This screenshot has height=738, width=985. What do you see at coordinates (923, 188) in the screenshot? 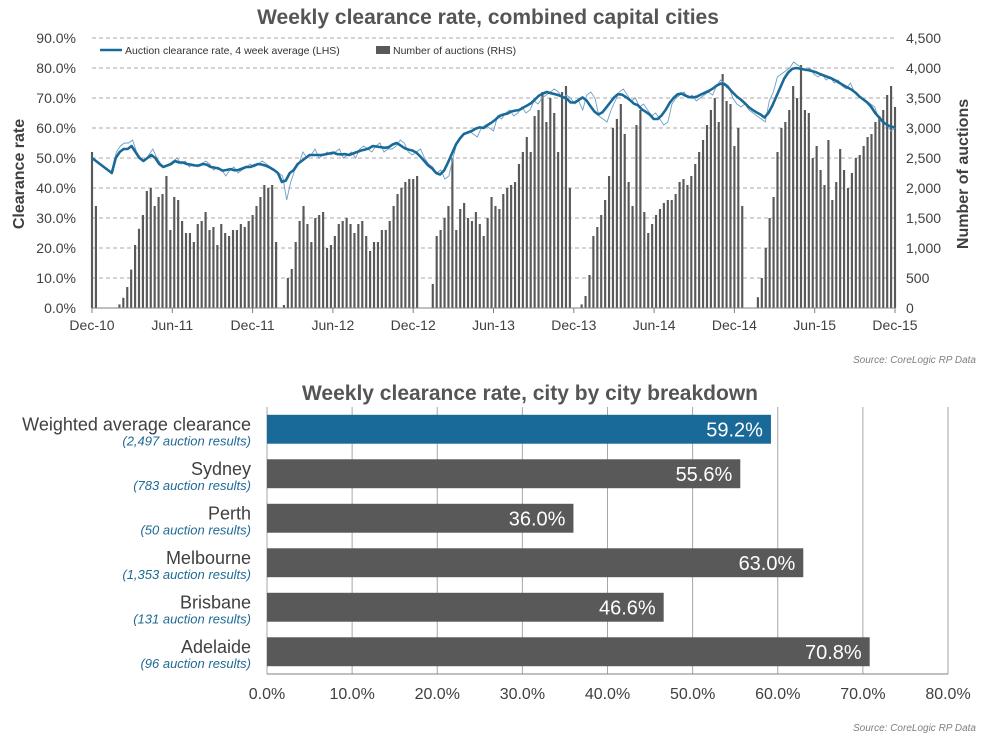
I see `right-y-tick: 2,000` at bounding box center [923, 188].